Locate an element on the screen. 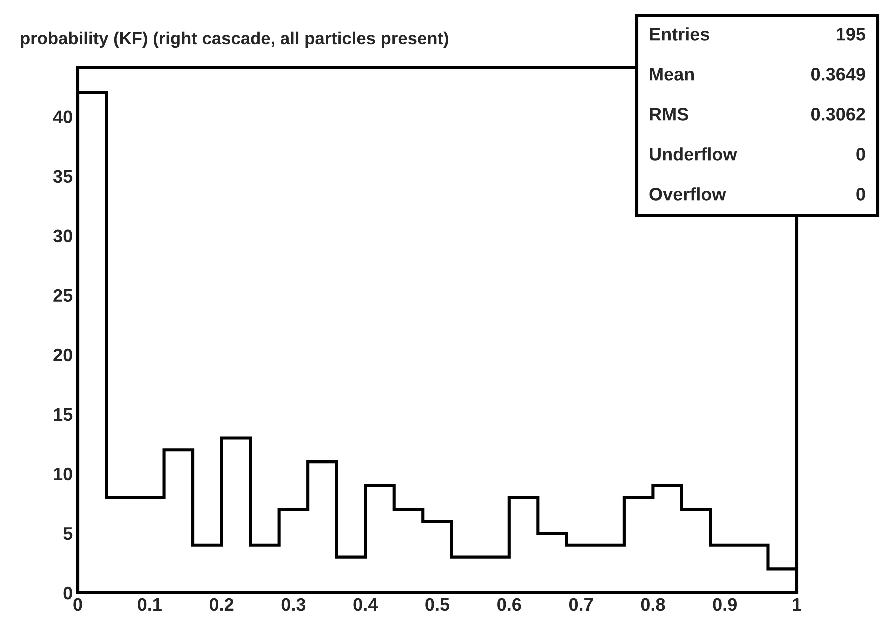 This screenshot has height=620, width=891. text: 0.3649 is located at coordinates (838, 74).